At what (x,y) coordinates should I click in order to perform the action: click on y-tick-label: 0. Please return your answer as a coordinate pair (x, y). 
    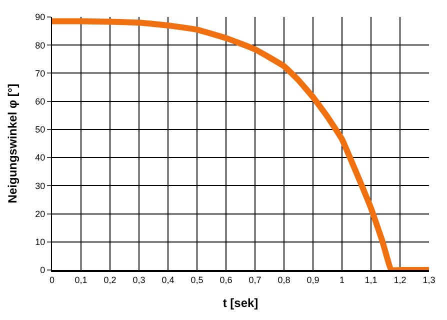
    Looking at the image, I should click on (43, 270).